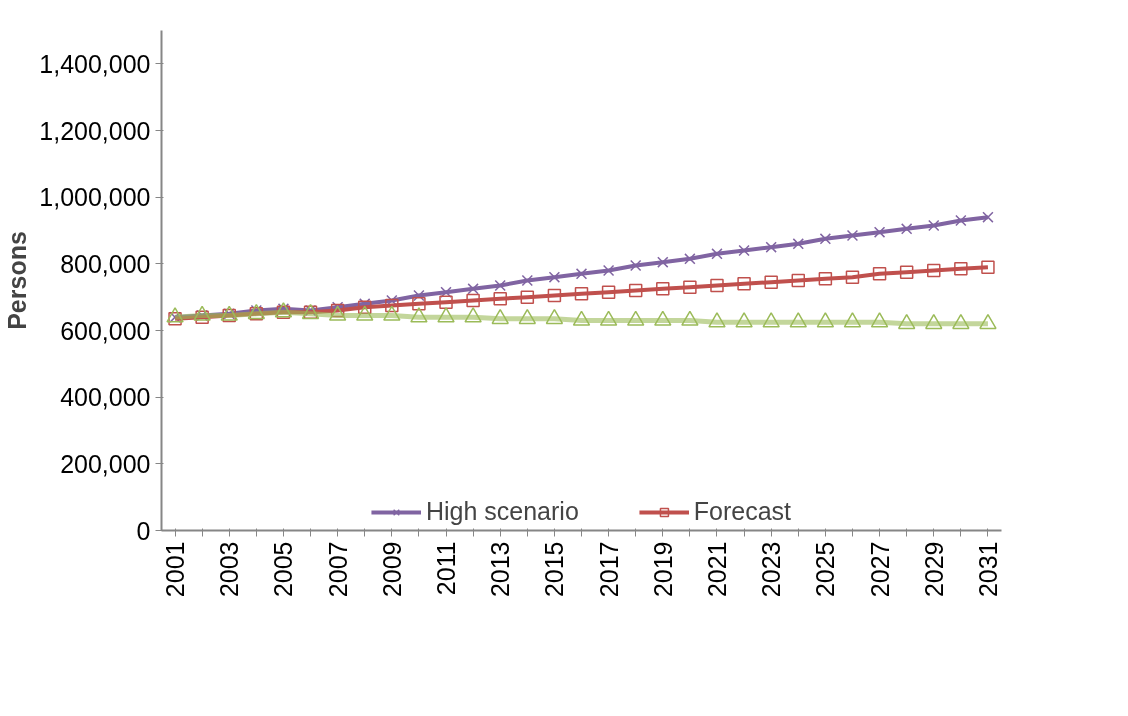 Image resolution: width=1128 pixels, height=716 pixels. What do you see at coordinates (608, 569) in the screenshot?
I see `x-tick-label: 2017` at bounding box center [608, 569].